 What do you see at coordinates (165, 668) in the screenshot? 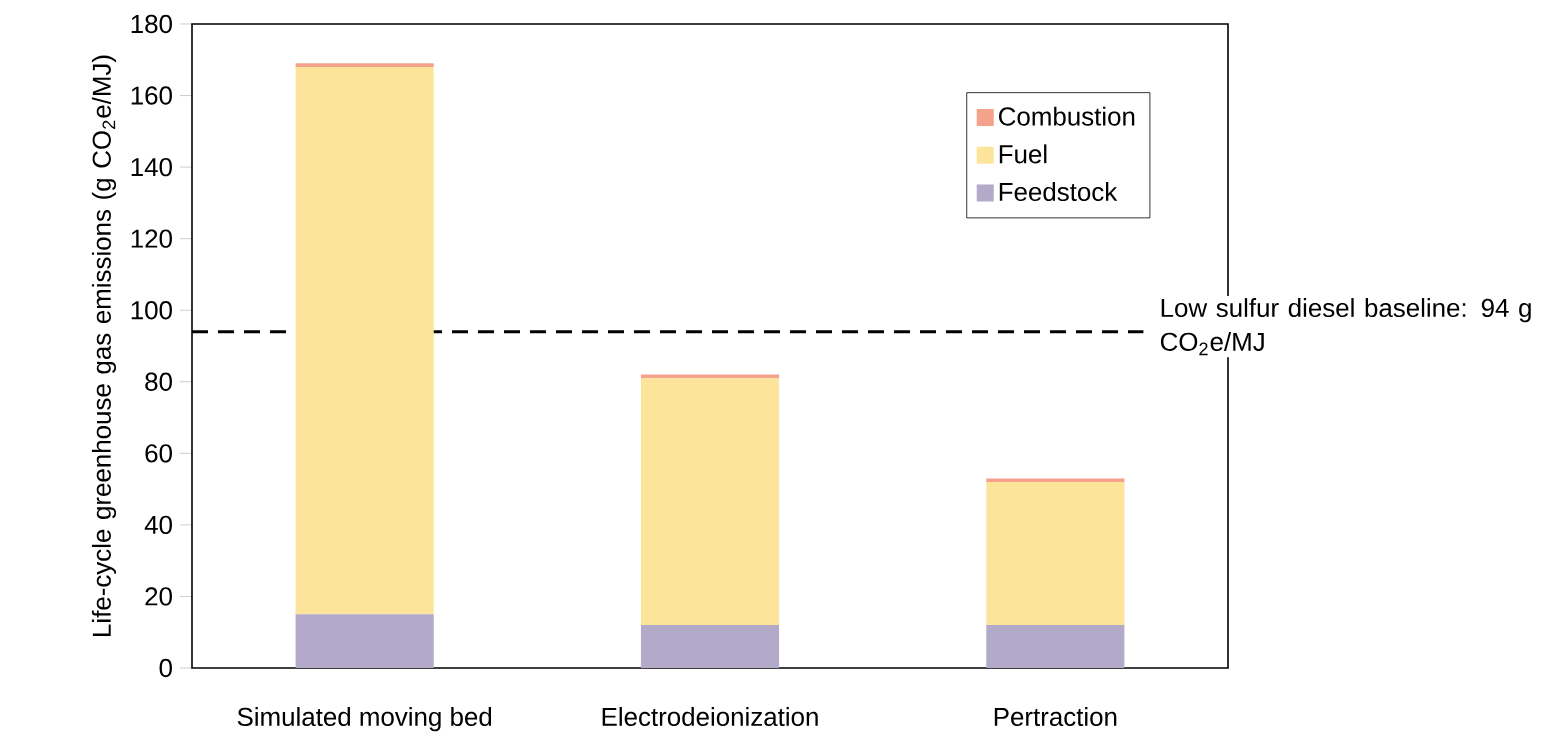
I see `y-tick-label: 0` at bounding box center [165, 668].